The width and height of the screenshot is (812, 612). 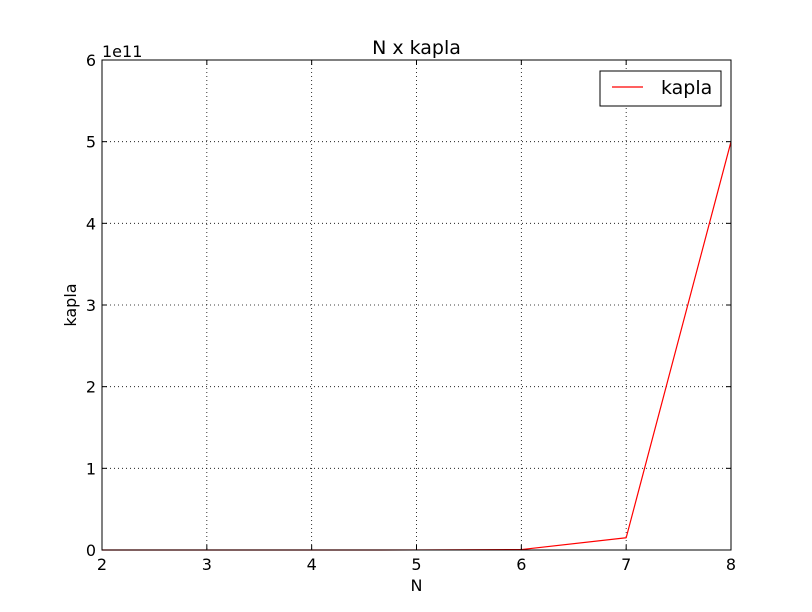 What do you see at coordinates (417, 585) in the screenshot?
I see `x-axis-label: N` at bounding box center [417, 585].